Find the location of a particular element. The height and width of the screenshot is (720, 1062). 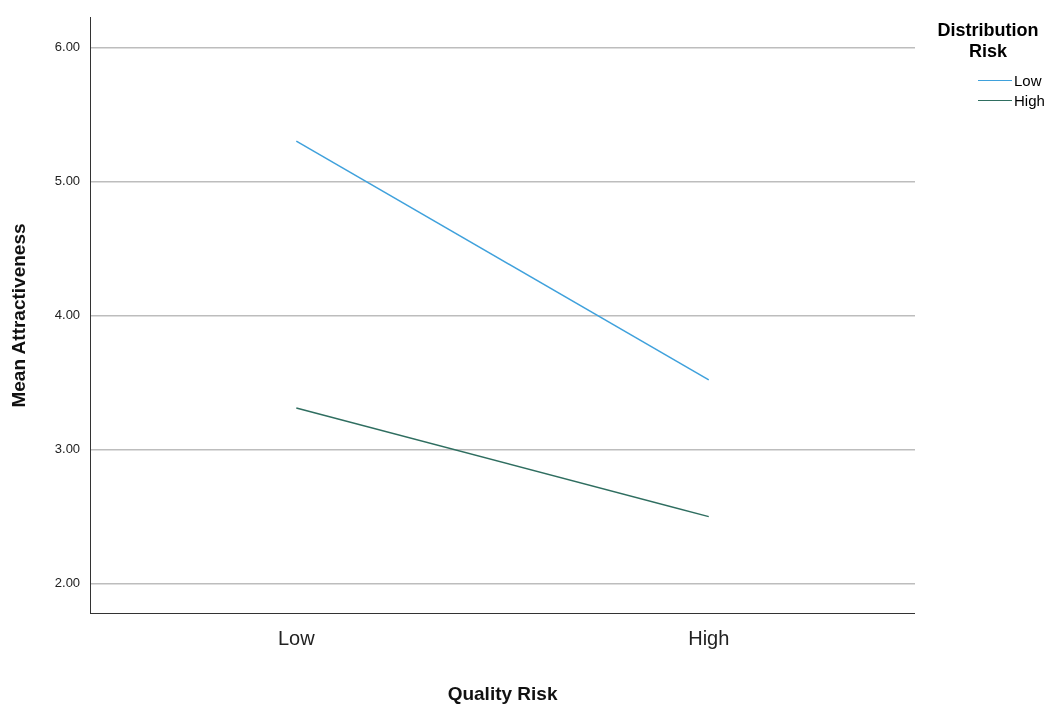

legend-label: Low is located at coordinates (1028, 80).